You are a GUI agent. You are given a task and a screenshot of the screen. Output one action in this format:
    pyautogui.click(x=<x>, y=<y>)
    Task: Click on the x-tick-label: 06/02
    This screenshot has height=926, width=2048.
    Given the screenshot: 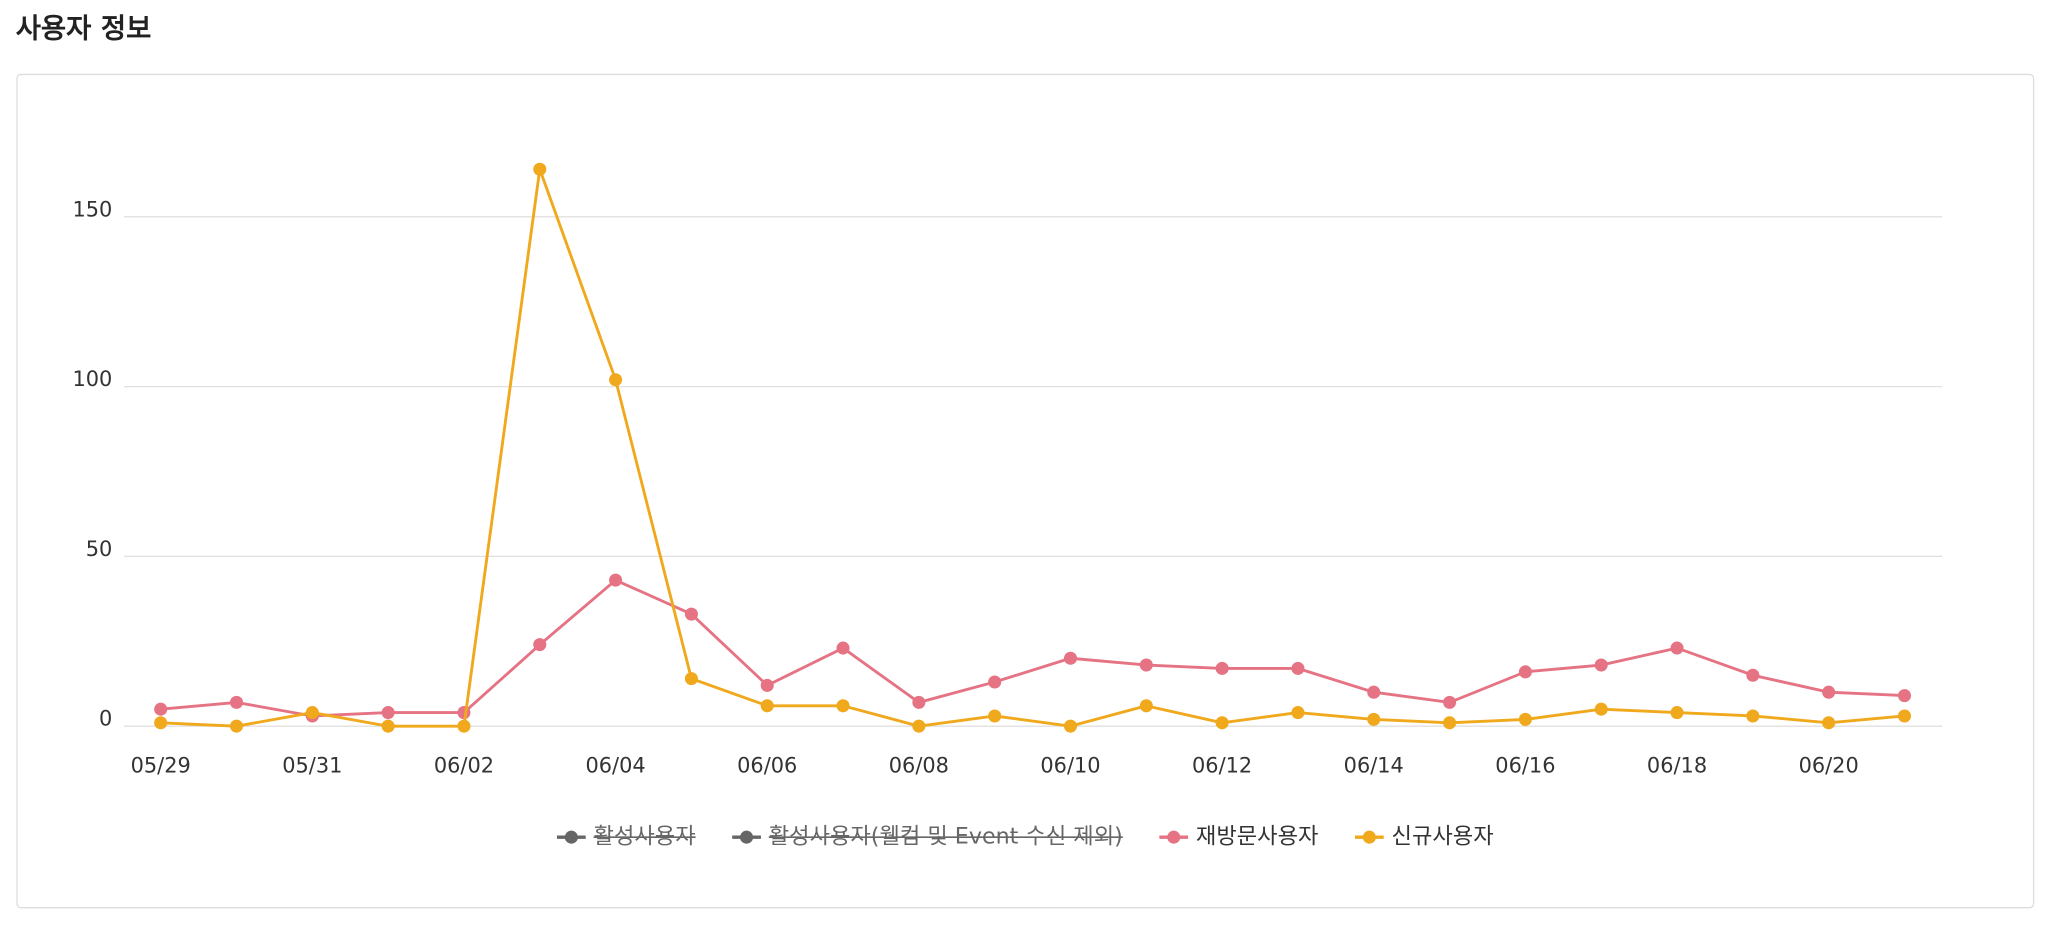 What is the action you would take?
    pyautogui.click(x=464, y=766)
    